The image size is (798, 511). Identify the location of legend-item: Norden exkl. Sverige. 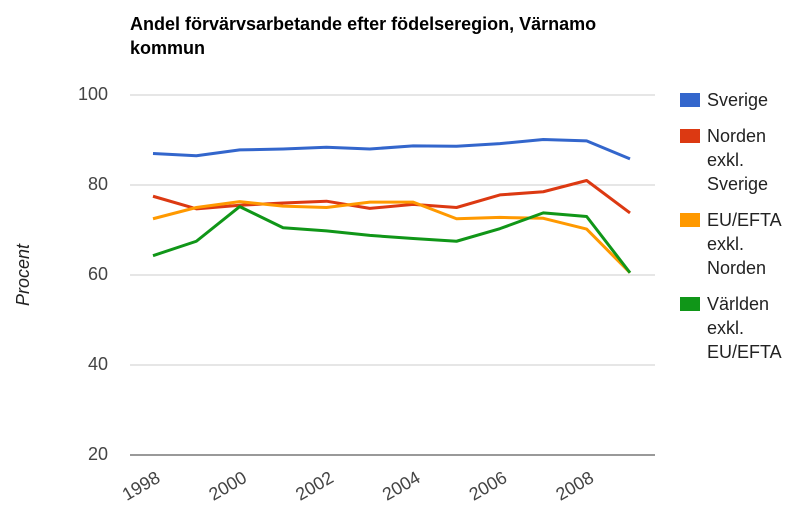
(739, 160).